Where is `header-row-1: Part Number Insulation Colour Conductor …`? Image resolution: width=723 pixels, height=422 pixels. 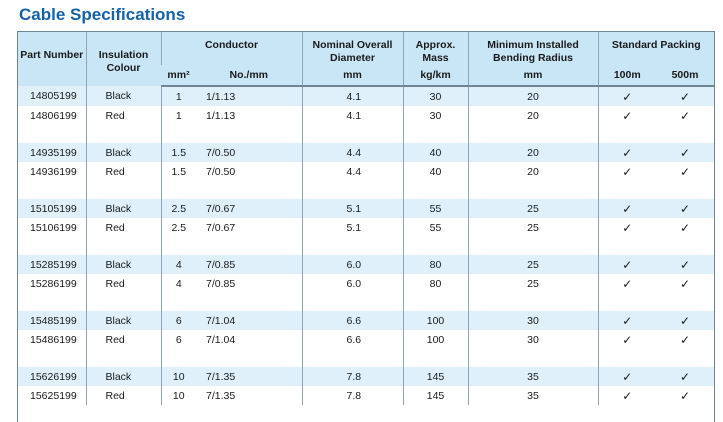
header-row-1: Part Number Insulation Colour Conductor … is located at coordinates (366, 59).